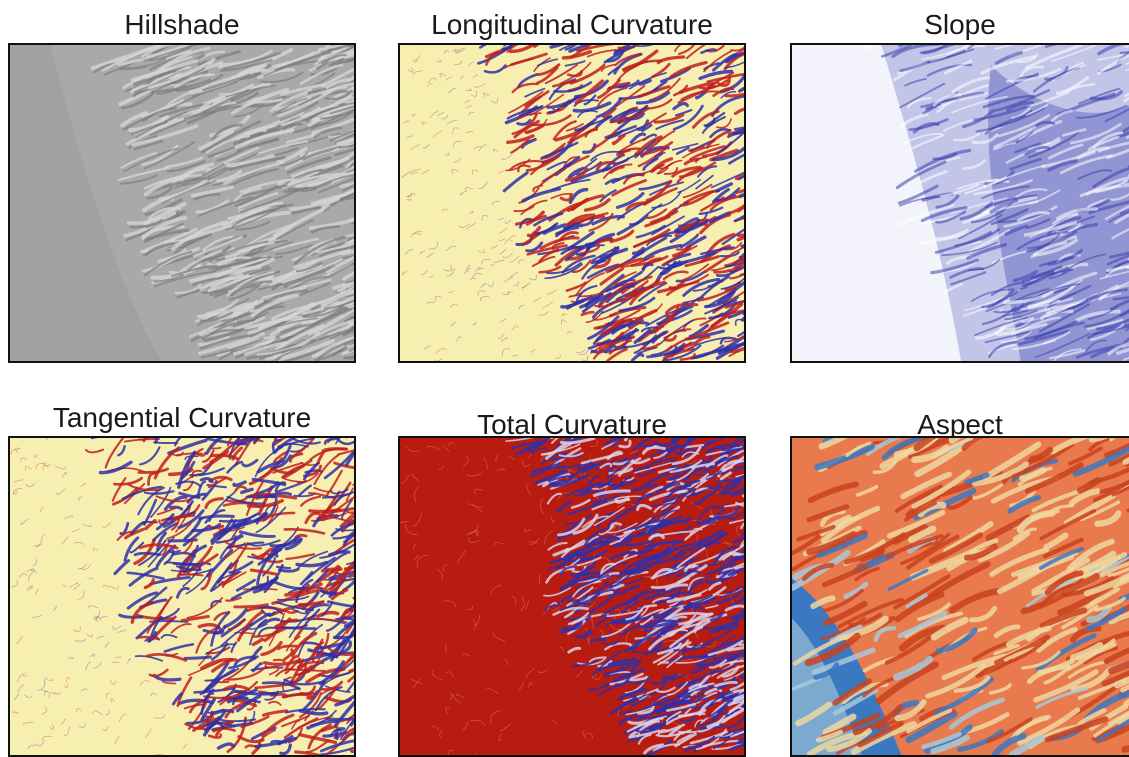 The height and width of the screenshot is (757, 1129). I want to click on panel-title-slope: Slope, so click(960, 24).